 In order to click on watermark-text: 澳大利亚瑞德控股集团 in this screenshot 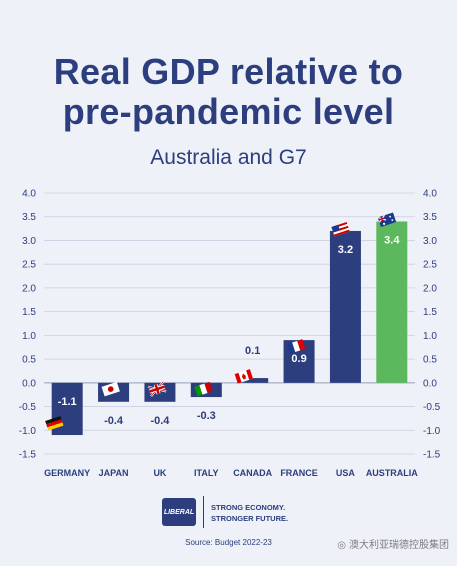, I will do `click(399, 545)`.